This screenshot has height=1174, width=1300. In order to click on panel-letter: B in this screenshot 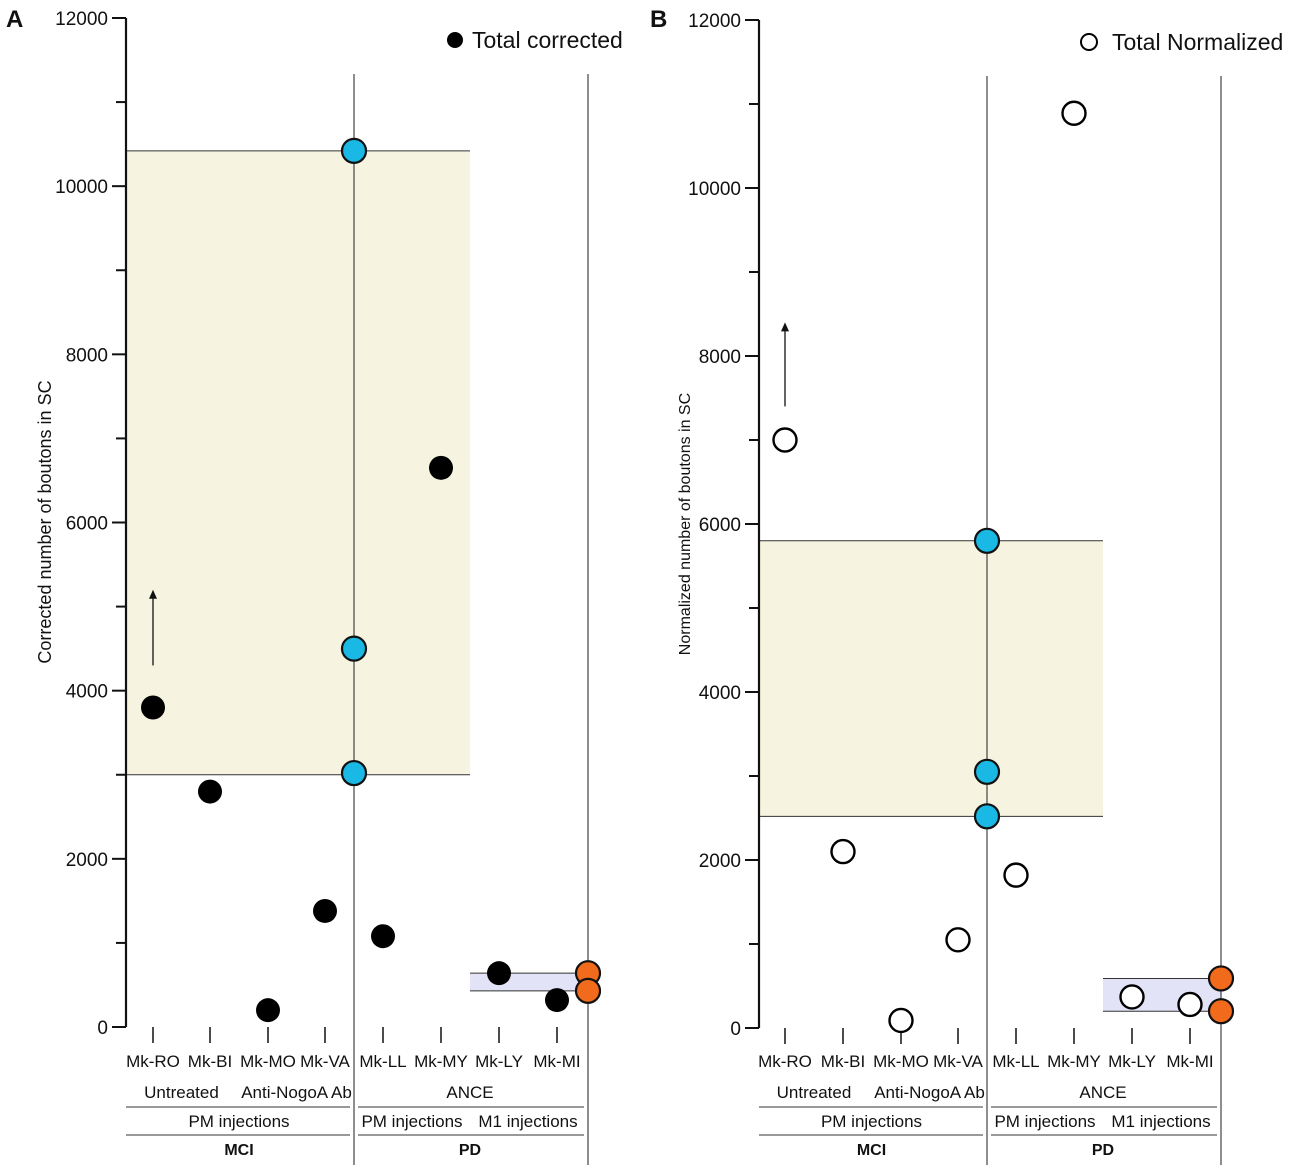, I will do `click(658, 19)`.